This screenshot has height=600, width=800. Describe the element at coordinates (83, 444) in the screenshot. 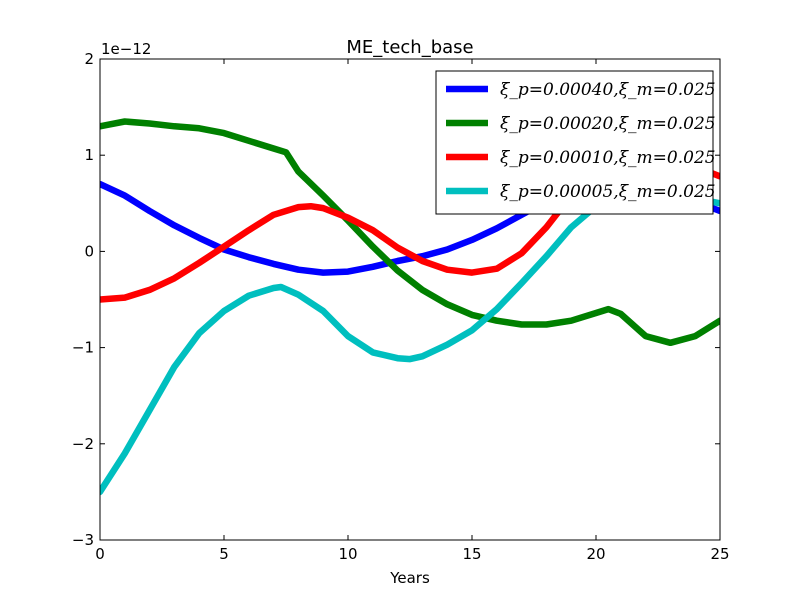

I see `y-tick-label: −2` at that location.